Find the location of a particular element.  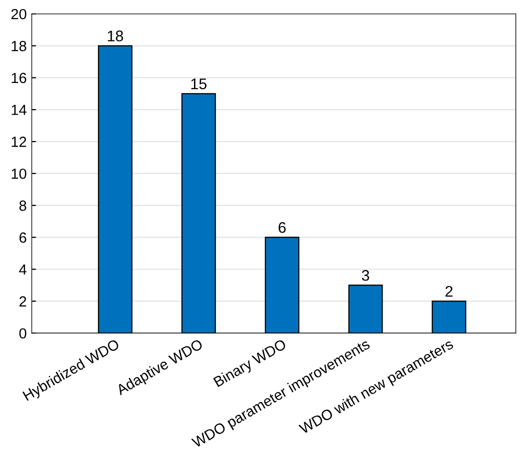

y-tick-label: 12 is located at coordinates (19, 141).